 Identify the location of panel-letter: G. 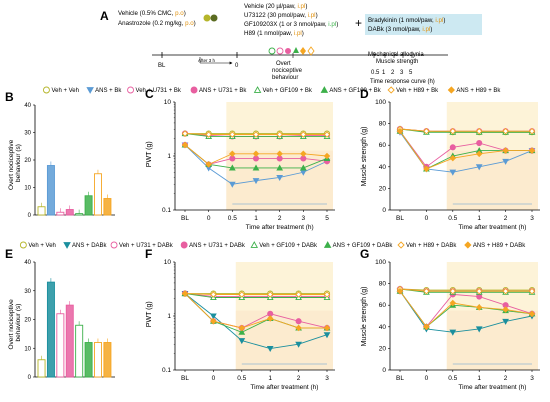
(364, 254).